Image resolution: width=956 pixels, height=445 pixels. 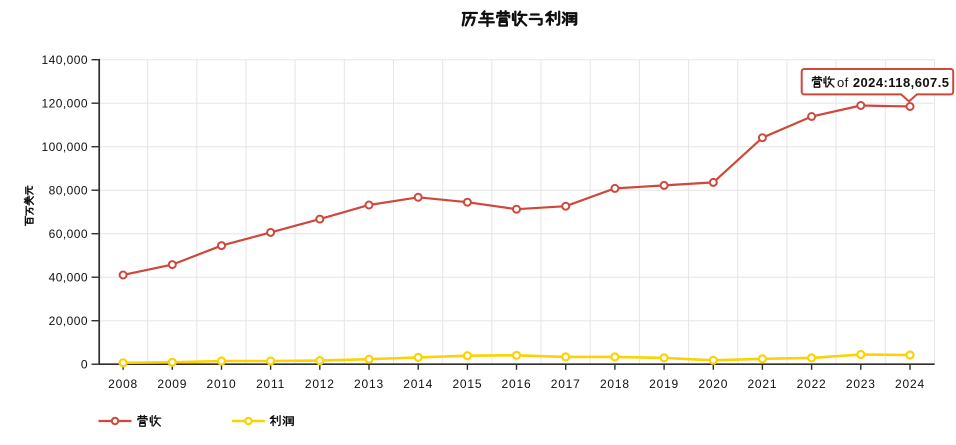 What do you see at coordinates (64, 60) in the screenshot?
I see `svg-text: 140,000` at bounding box center [64, 60].